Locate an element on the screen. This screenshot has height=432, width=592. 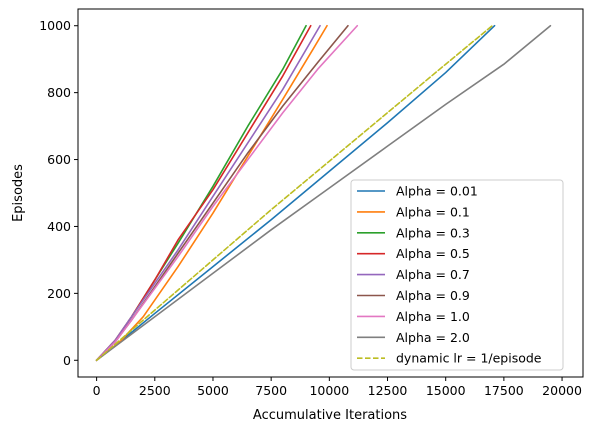
y-tick-label: 0 is located at coordinates (67, 360).